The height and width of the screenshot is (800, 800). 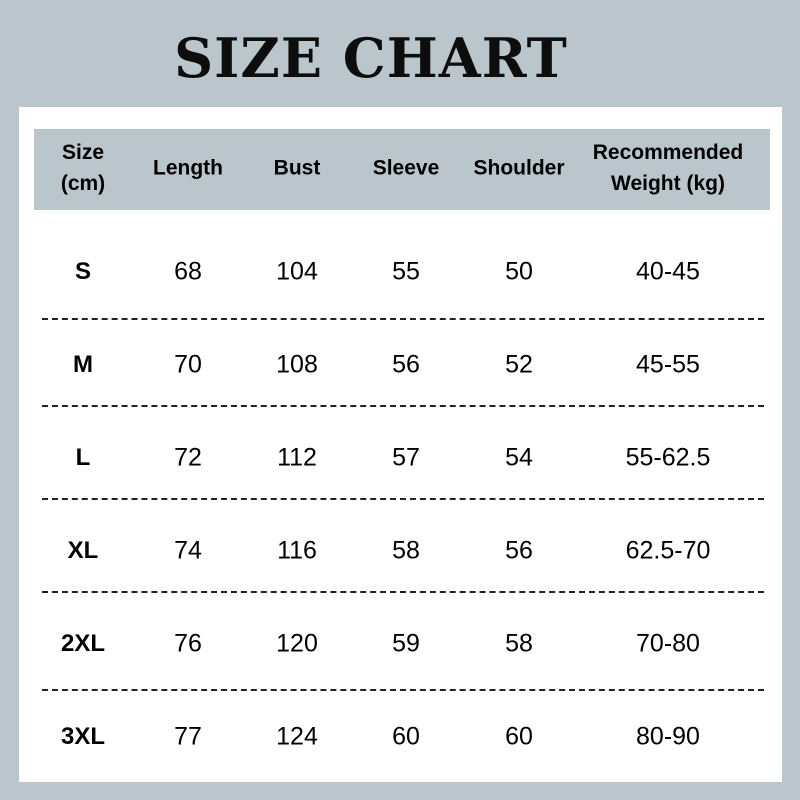 What do you see at coordinates (668, 457) in the screenshot?
I see `table-cell: 55-62.5` at bounding box center [668, 457].